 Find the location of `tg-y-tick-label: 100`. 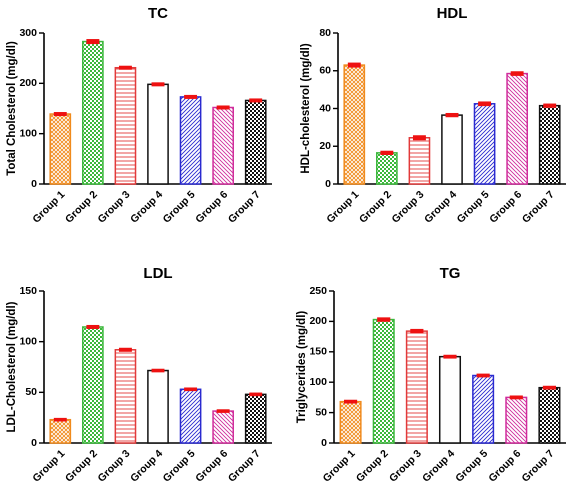

tg-y-tick-label: 100 is located at coordinates (318, 382).